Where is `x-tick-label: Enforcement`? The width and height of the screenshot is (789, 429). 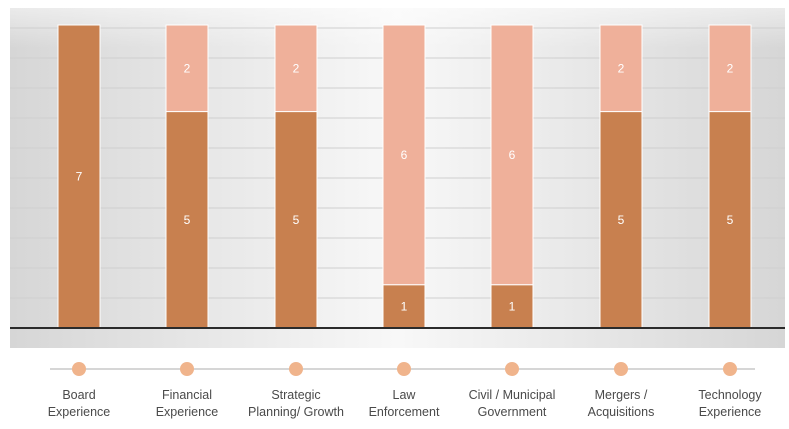 x-tick-label: Enforcement is located at coordinates (404, 412).